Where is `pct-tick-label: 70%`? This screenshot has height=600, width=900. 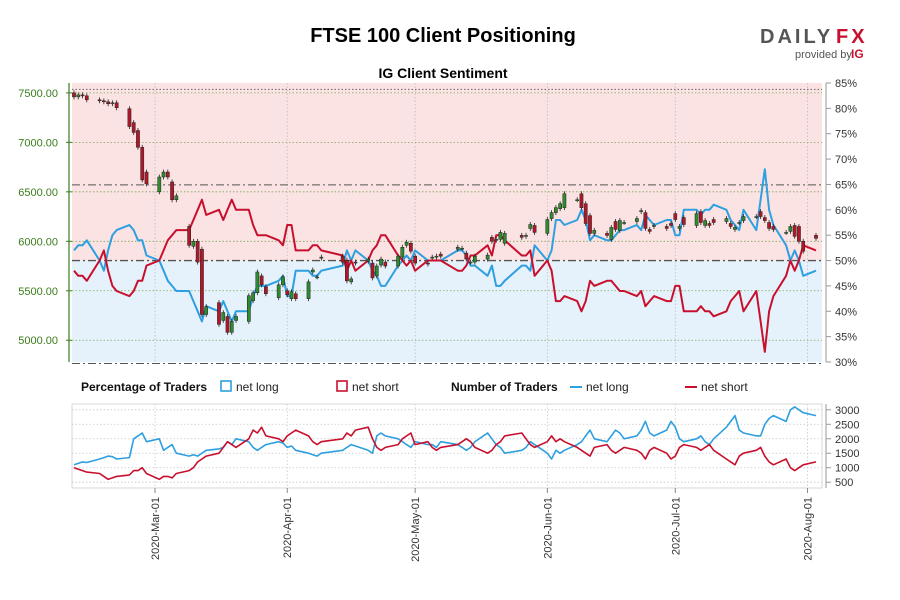 pct-tick-label: 70% is located at coordinates (846, 160).